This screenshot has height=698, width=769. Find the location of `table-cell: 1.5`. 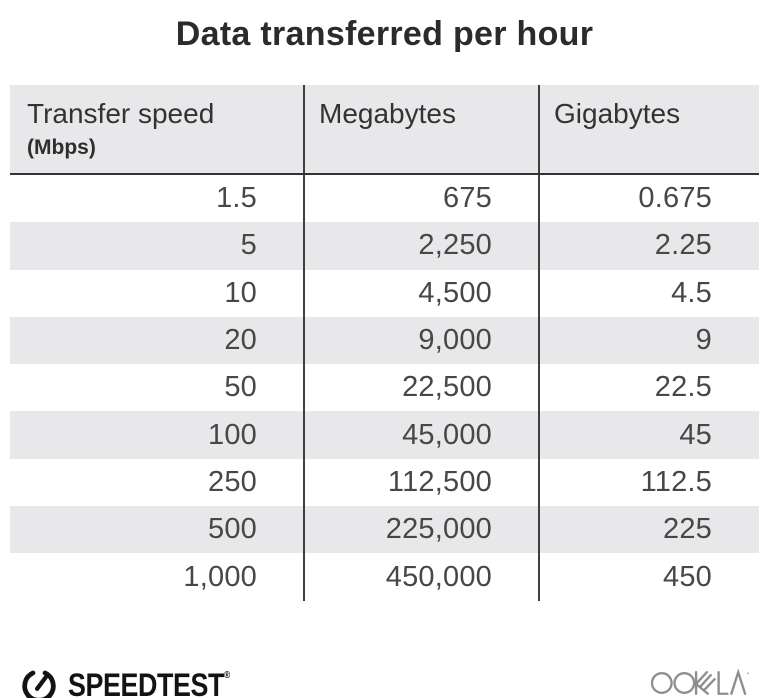

table-cell: 1.5 is located at coordinates (236, 198).